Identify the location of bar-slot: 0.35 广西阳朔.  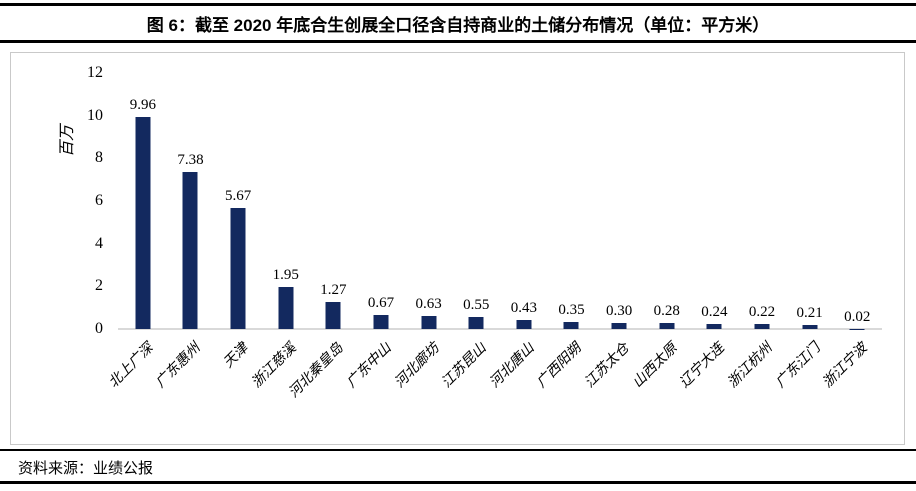
(565, 232).